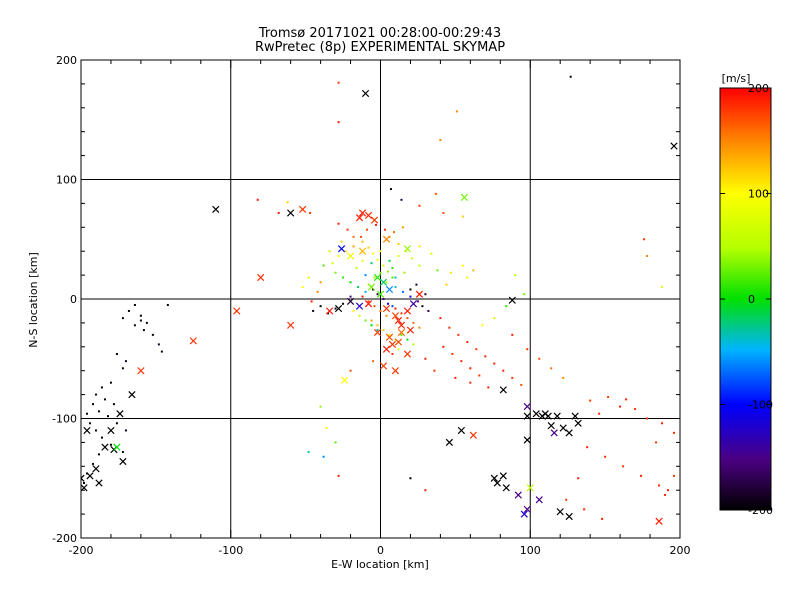 Image resolution: width=800 pixels, height=600 pixels. I want to click on y-tick-label: 100, so click(66, 180).